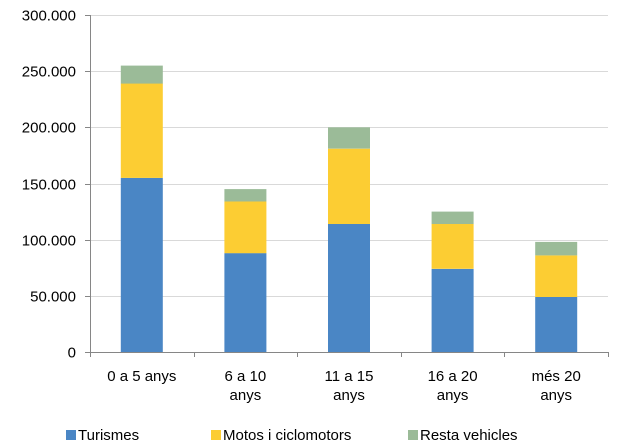  I want to click on y-tick-label: 250.000, so click(49, 72).